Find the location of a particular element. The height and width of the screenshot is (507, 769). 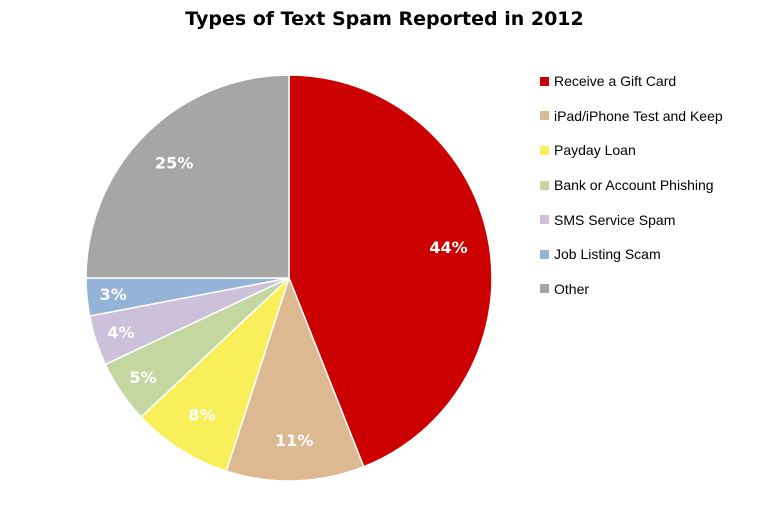

data-label-5: 3% is located at coordinates (113, 294).